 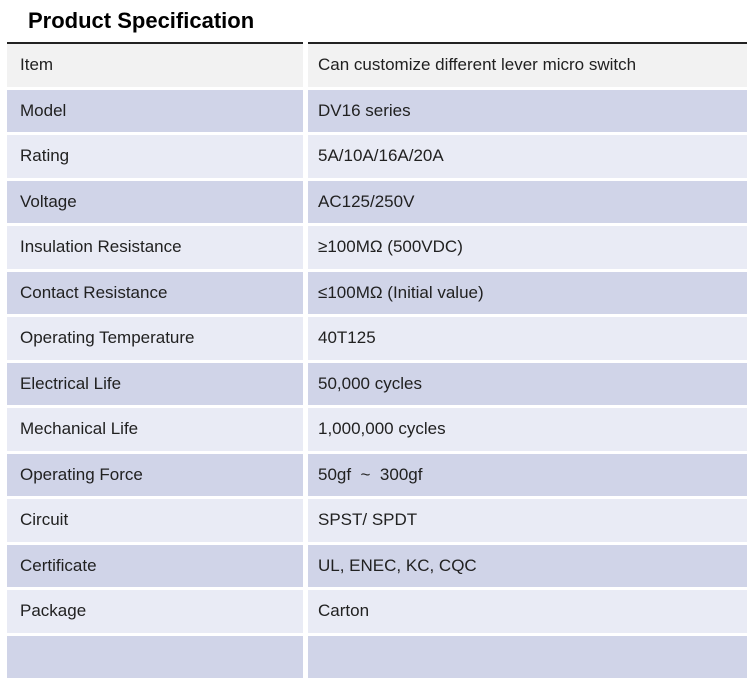 I want to click on table-row: Operating Temperature 40T125, so click(x=377, y=338).